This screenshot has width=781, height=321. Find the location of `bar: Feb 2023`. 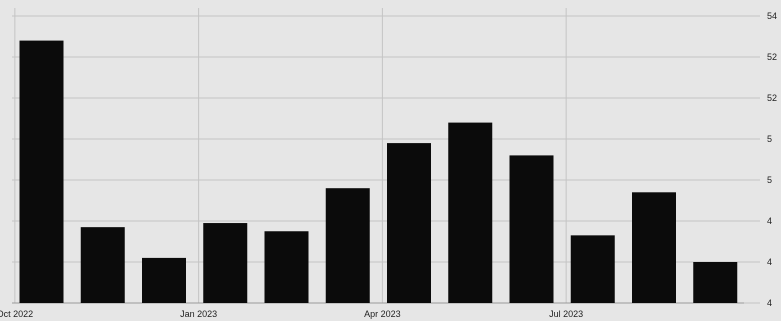

bar: Feb 2023 is located at coordinates (286, 267).